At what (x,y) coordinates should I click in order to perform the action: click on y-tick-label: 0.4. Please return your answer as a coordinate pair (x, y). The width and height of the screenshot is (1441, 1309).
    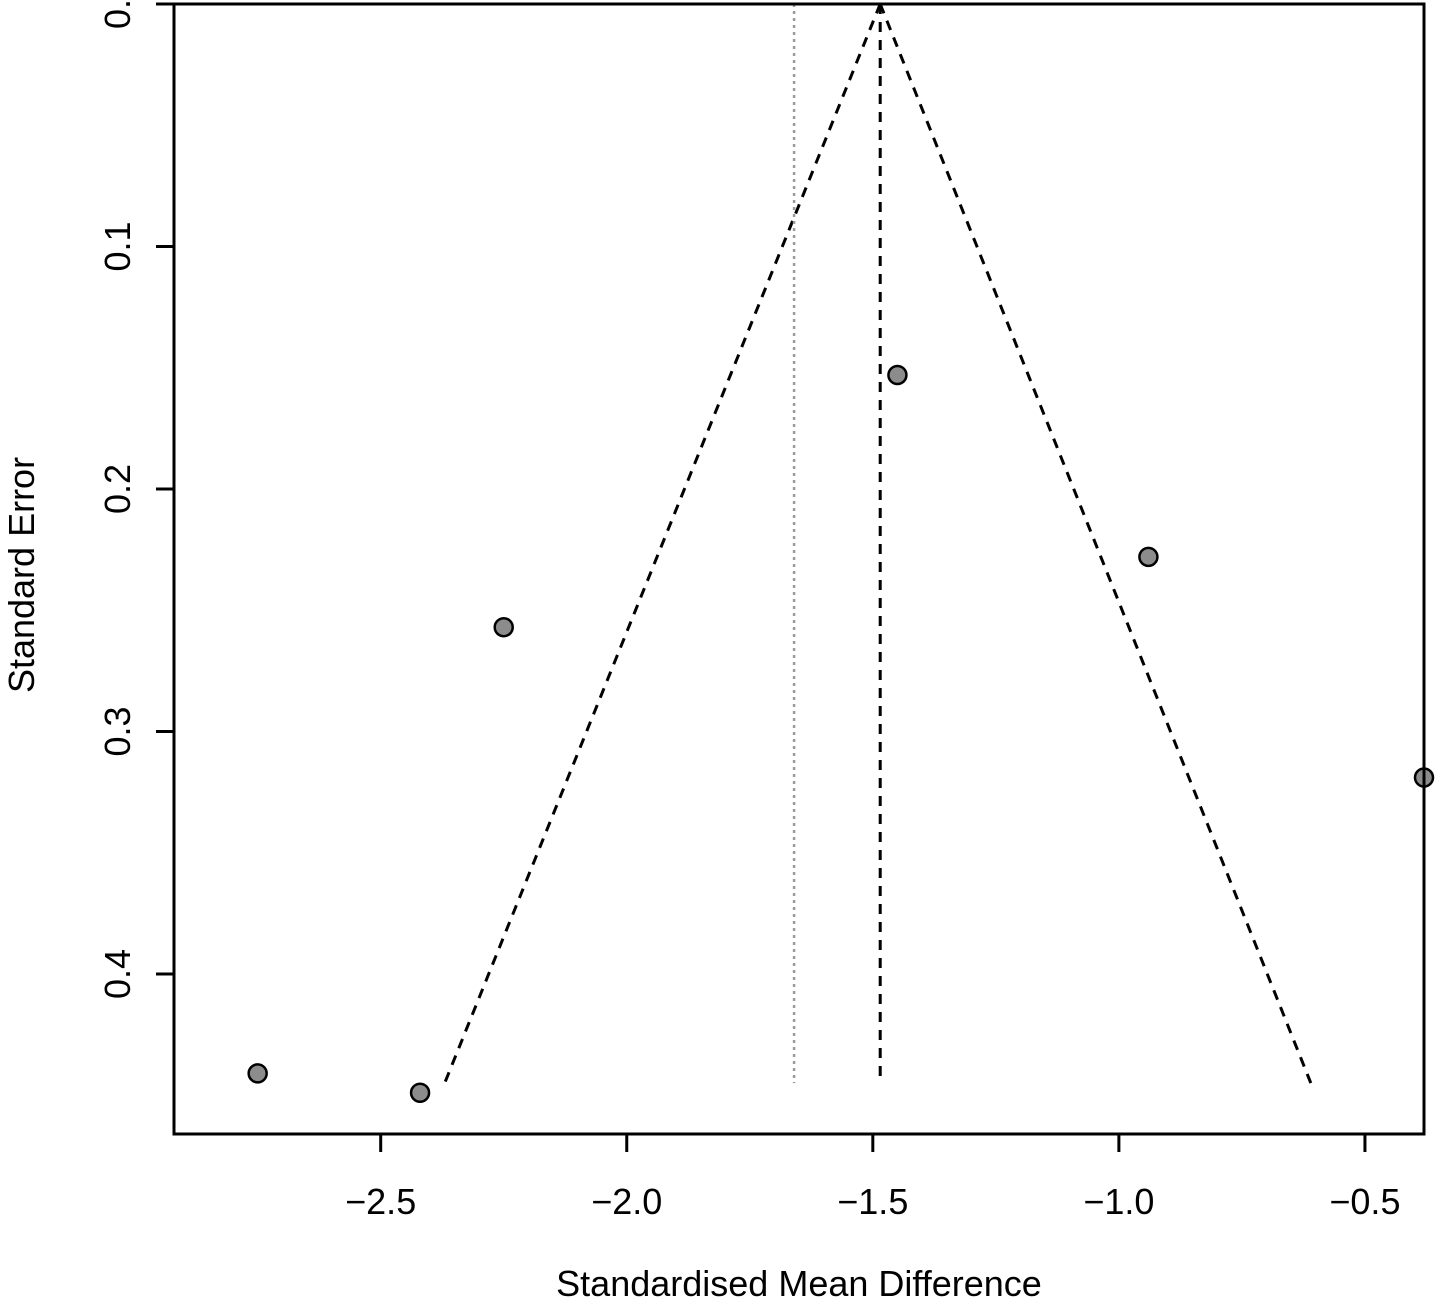
    Looking at the image, I should click on (117, 974).